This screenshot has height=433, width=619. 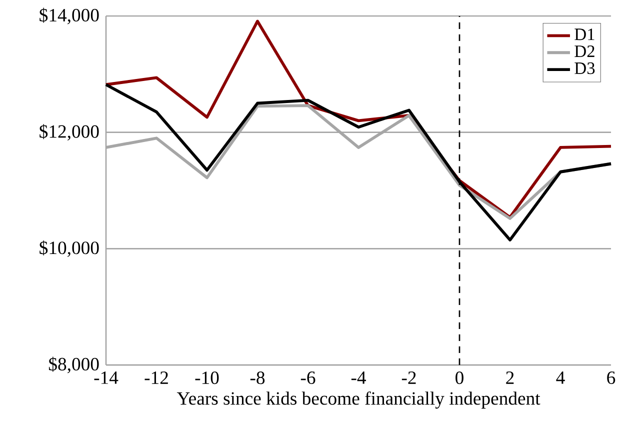 I want to click on x-tick-label: -2, so click(x=409, y=377).